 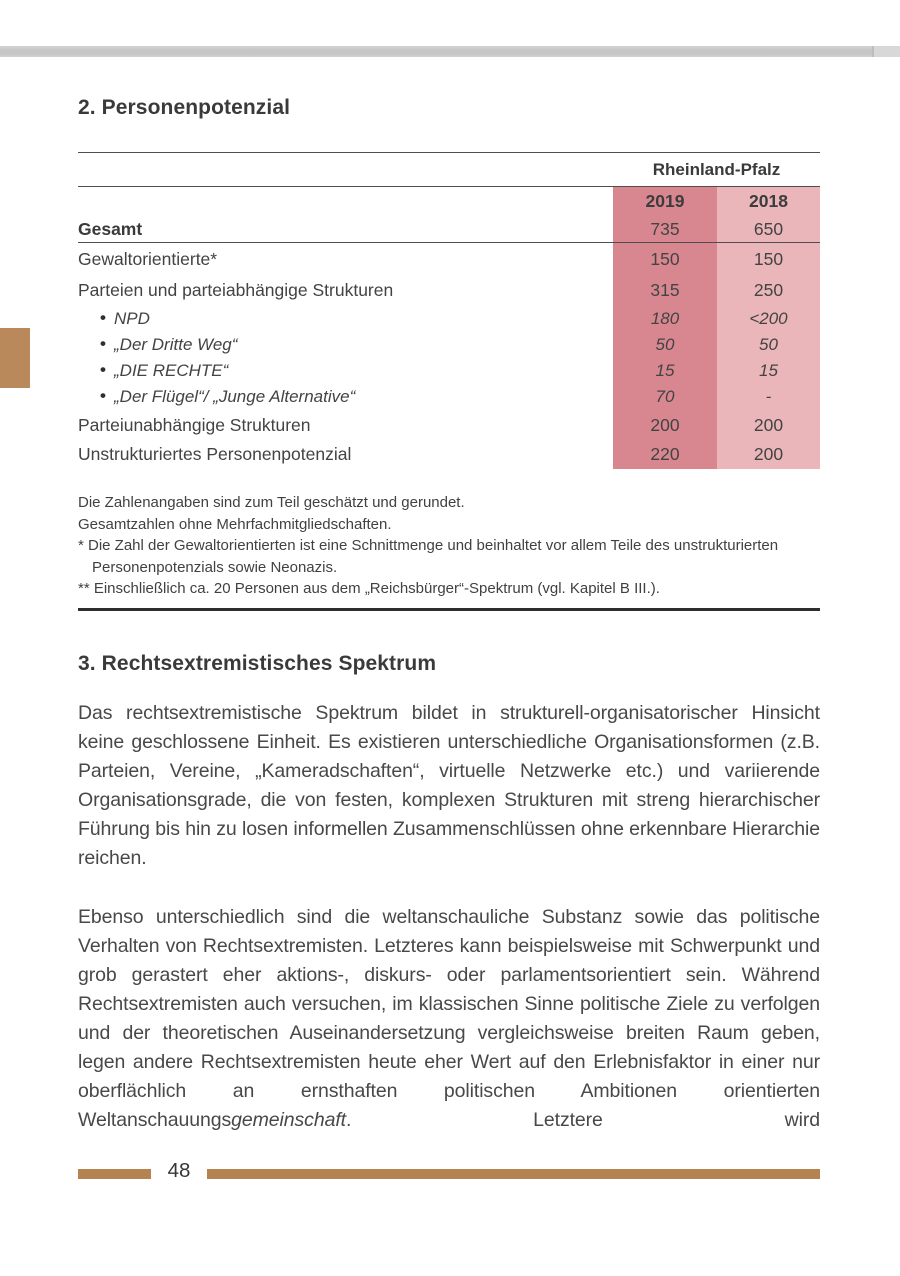 What do you see at coordinates (449, 152) in the screenshot?
I see `table-rule-top` at bounding box center [449, 152].